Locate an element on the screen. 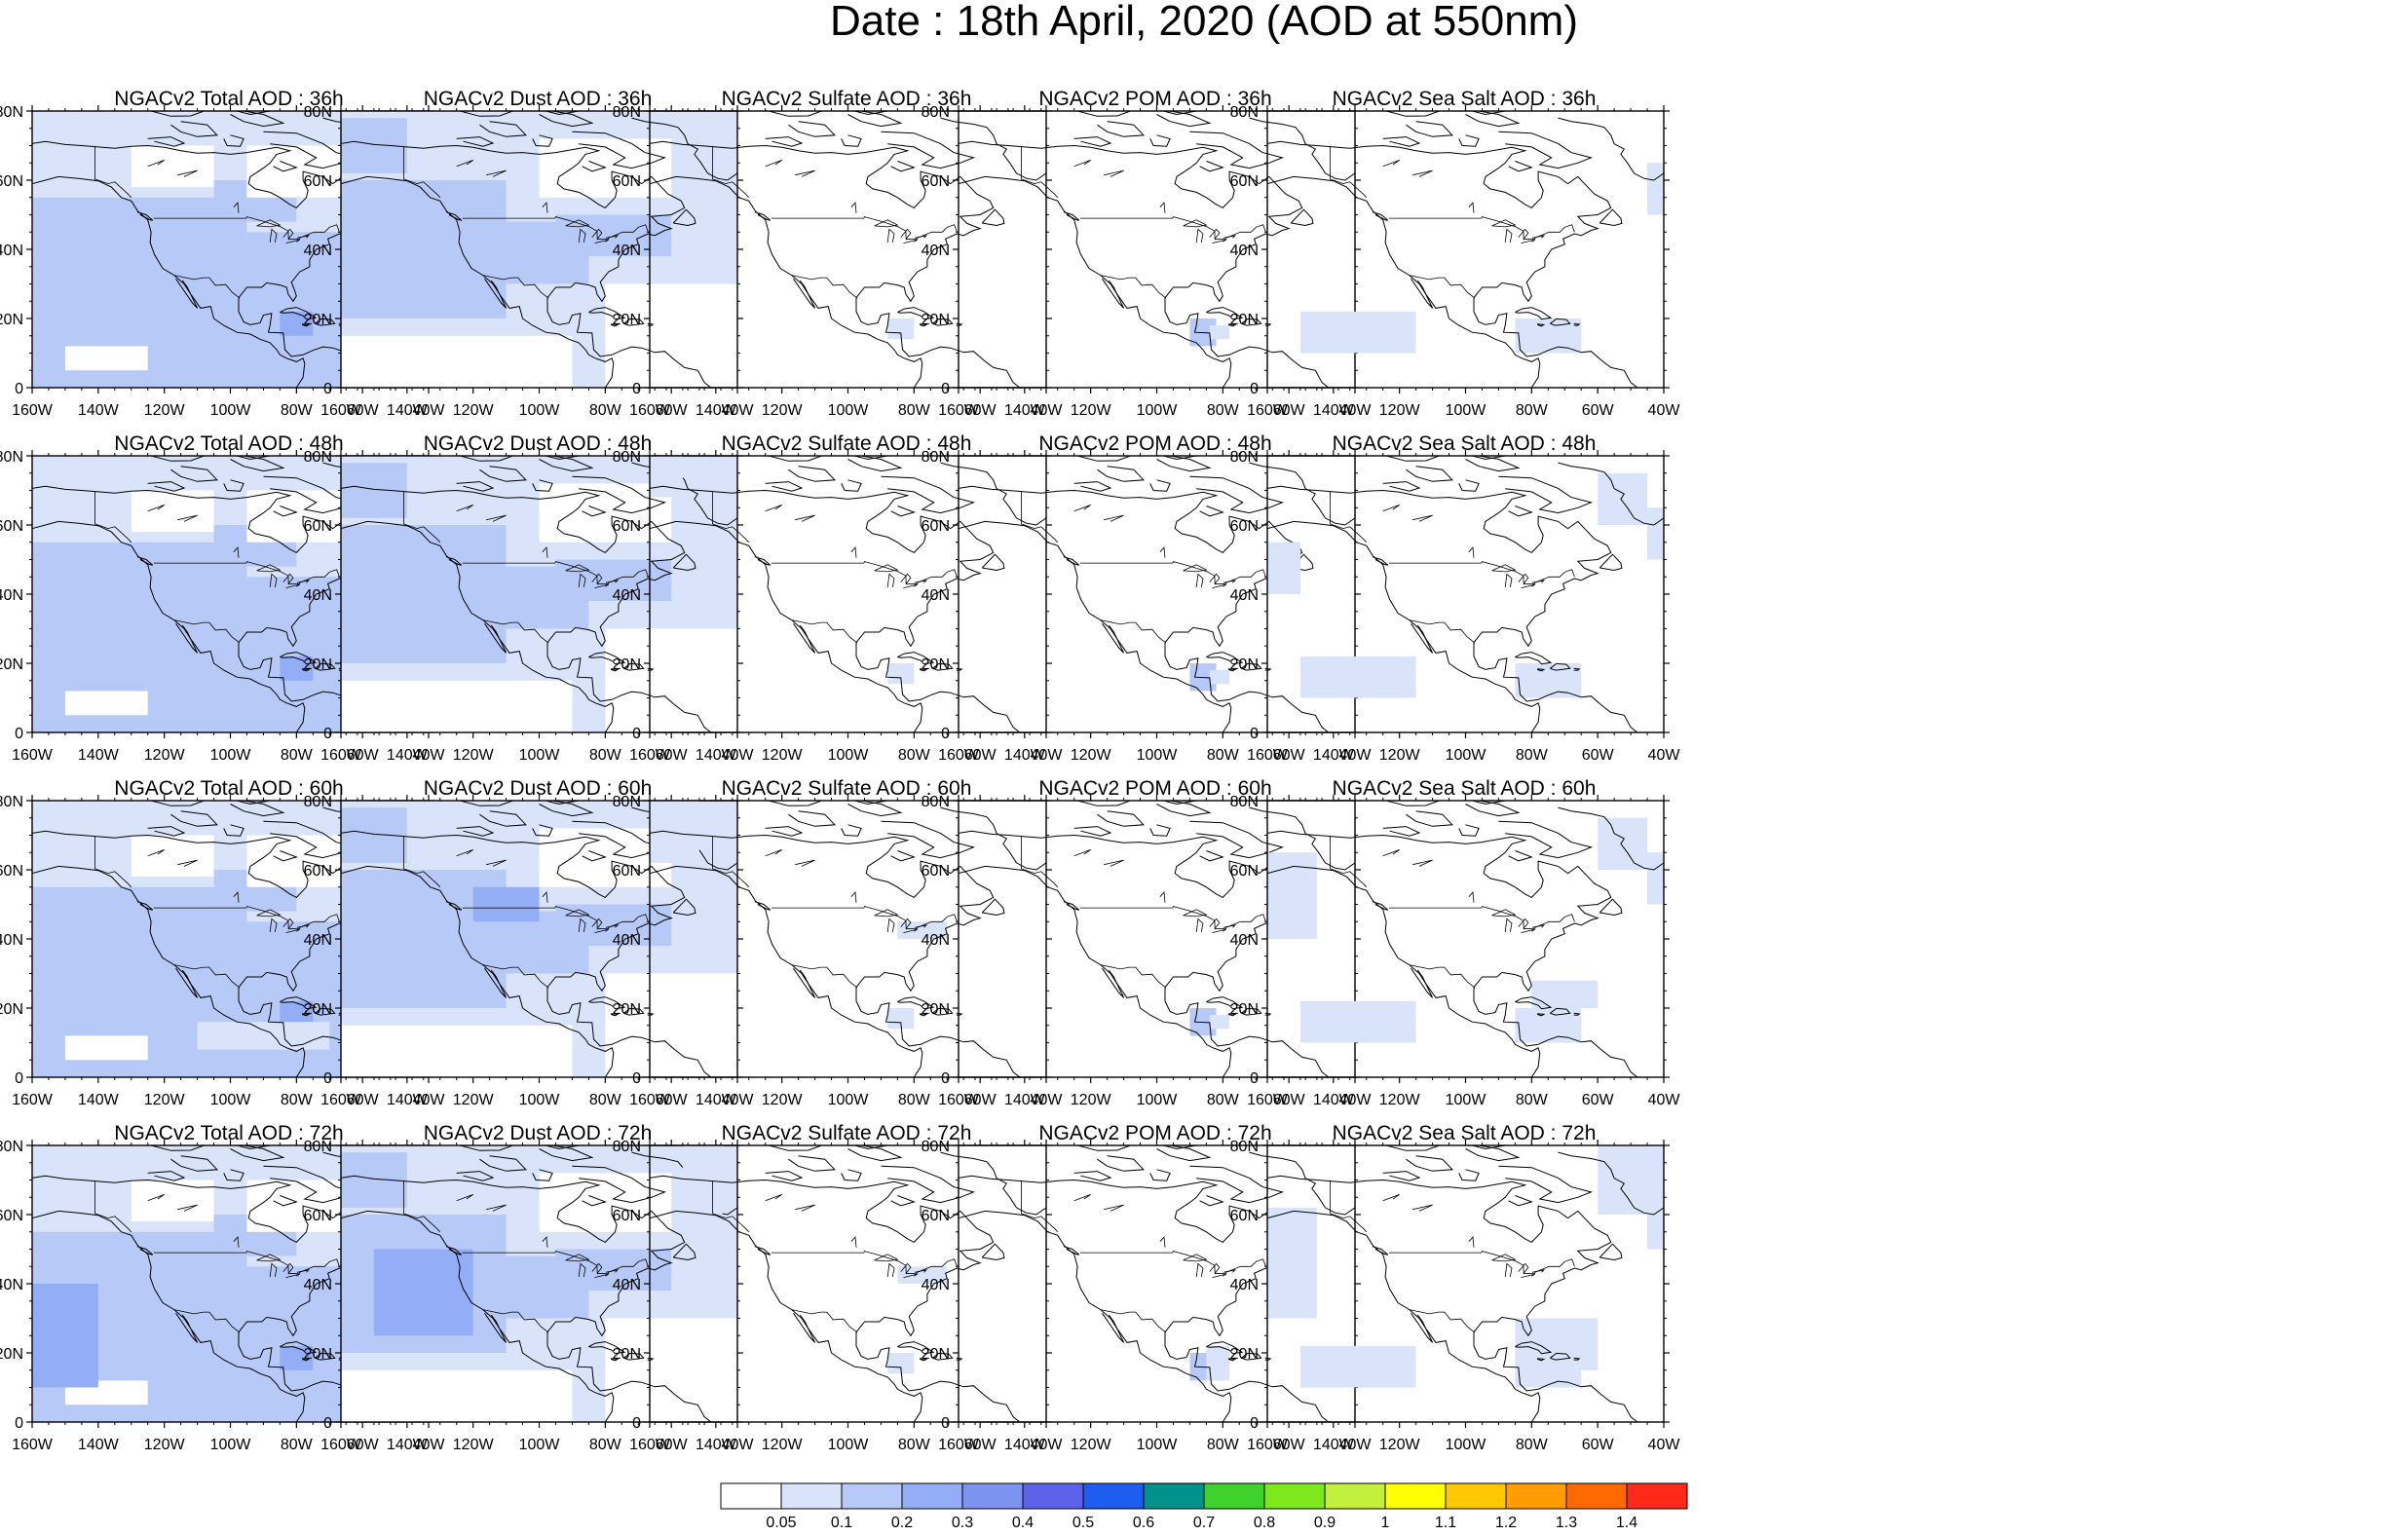 This screenshot has height=1536, width=2408. map-axes: 80N 60N 40N 20N 0 160W 140W 120W 100W 80W 60W 40W is located at coordinates (838, 261).